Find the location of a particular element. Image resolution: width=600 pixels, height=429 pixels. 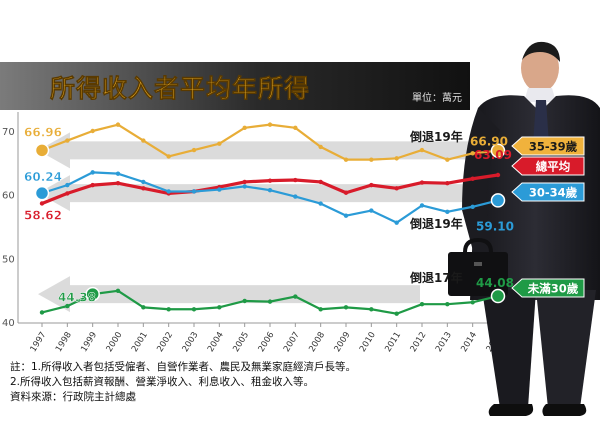

legend-tag-1: 35-39歲 is located at coordinates (548, 146).